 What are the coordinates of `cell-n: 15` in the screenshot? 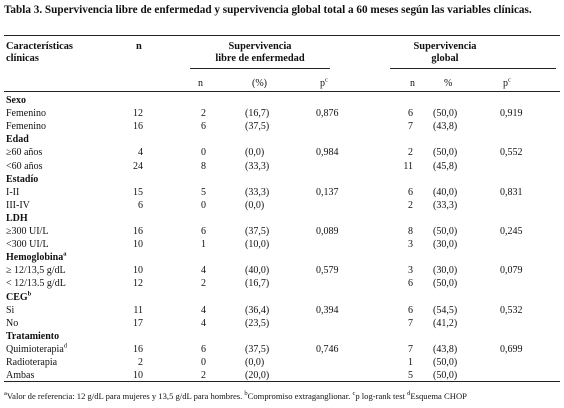 It's located at (138, 192).